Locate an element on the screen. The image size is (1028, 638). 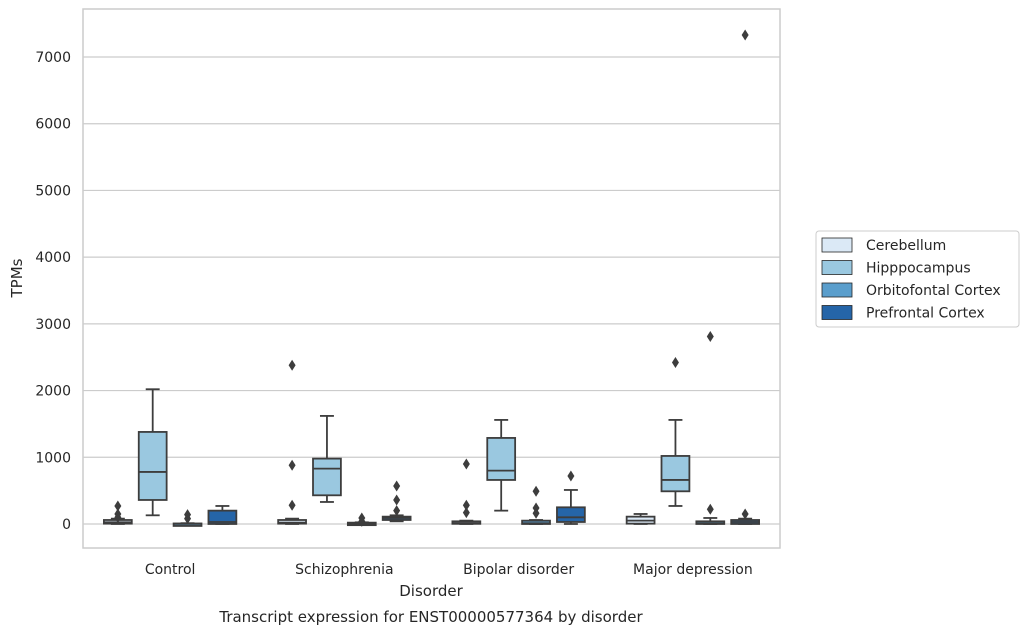
y-tick-label: 0 is located at coordinates (66, 525).